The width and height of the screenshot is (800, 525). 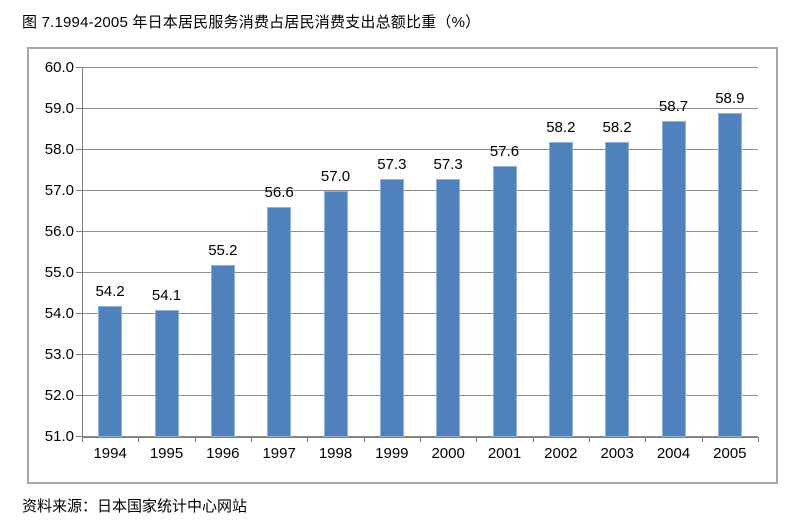 What do you see at coordinates (59, 354) in the screenshot?
I see `y-axis-tick-label: 53.0` at bounding box center [59, 354].